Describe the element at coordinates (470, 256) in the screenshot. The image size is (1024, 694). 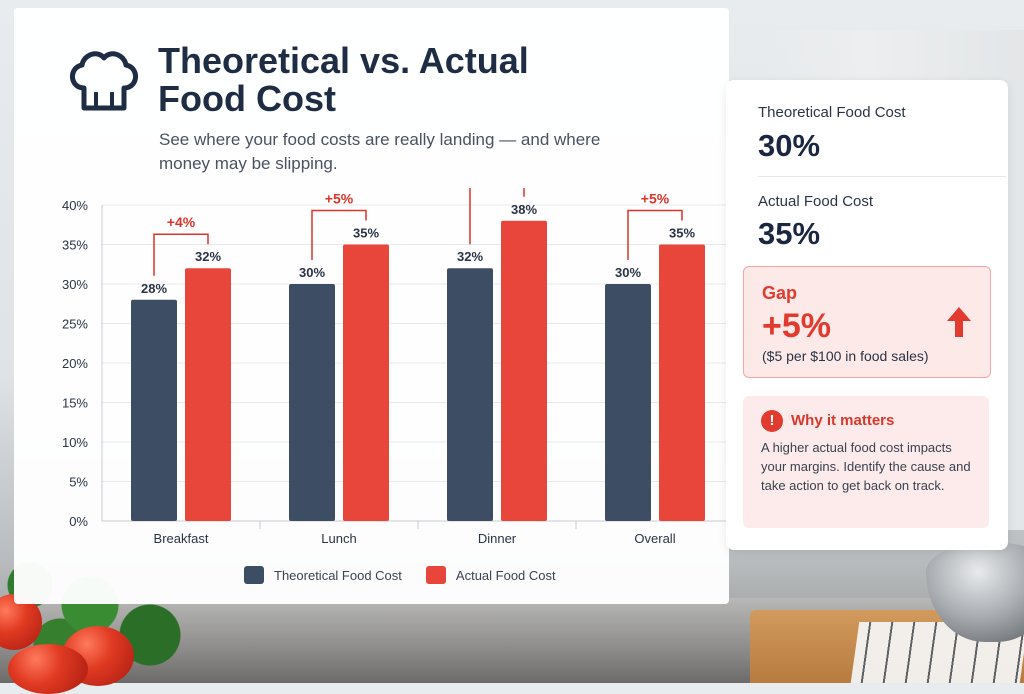
I see `data-label-theoretical: 32%` at that location.